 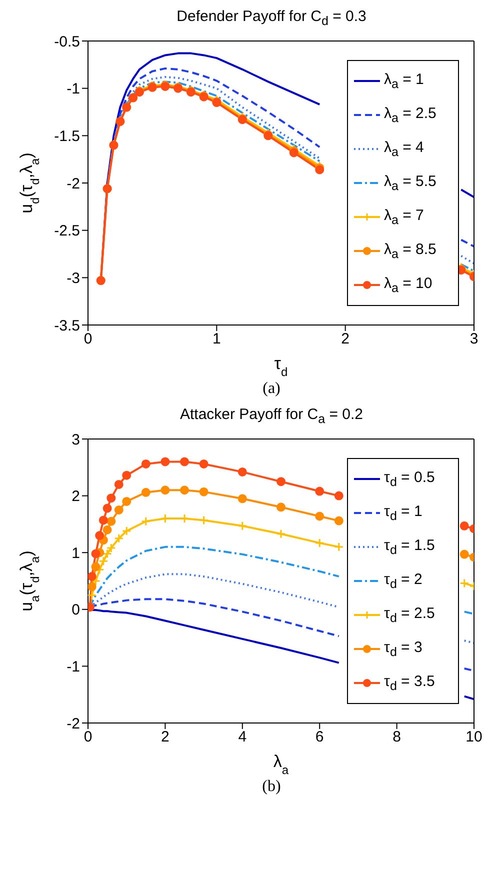 What do you see at coordinates (271, 786) in the screenshot?
I see `text: (b)` at bounding box center [271, 786].